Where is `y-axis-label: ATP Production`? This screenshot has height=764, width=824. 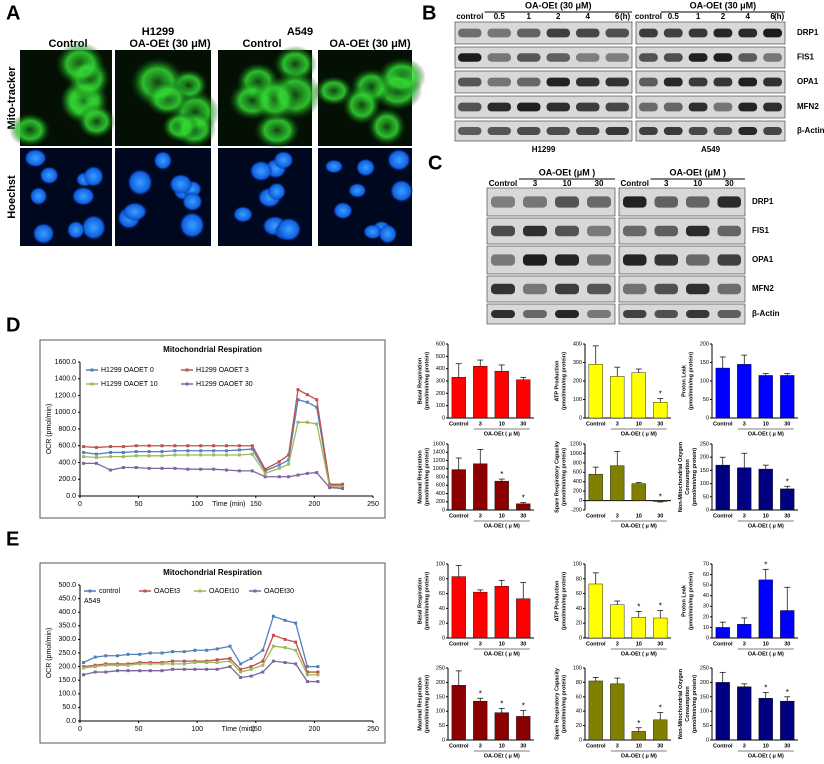 y-axis-label: ATP Production is located at coordinates (557, 381).